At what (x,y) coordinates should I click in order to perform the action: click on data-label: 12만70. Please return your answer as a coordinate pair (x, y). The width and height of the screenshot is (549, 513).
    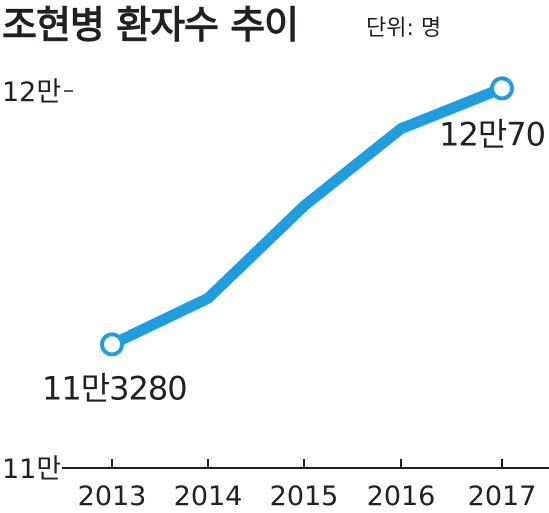
    Looking at the image, I should click on (492, 134).